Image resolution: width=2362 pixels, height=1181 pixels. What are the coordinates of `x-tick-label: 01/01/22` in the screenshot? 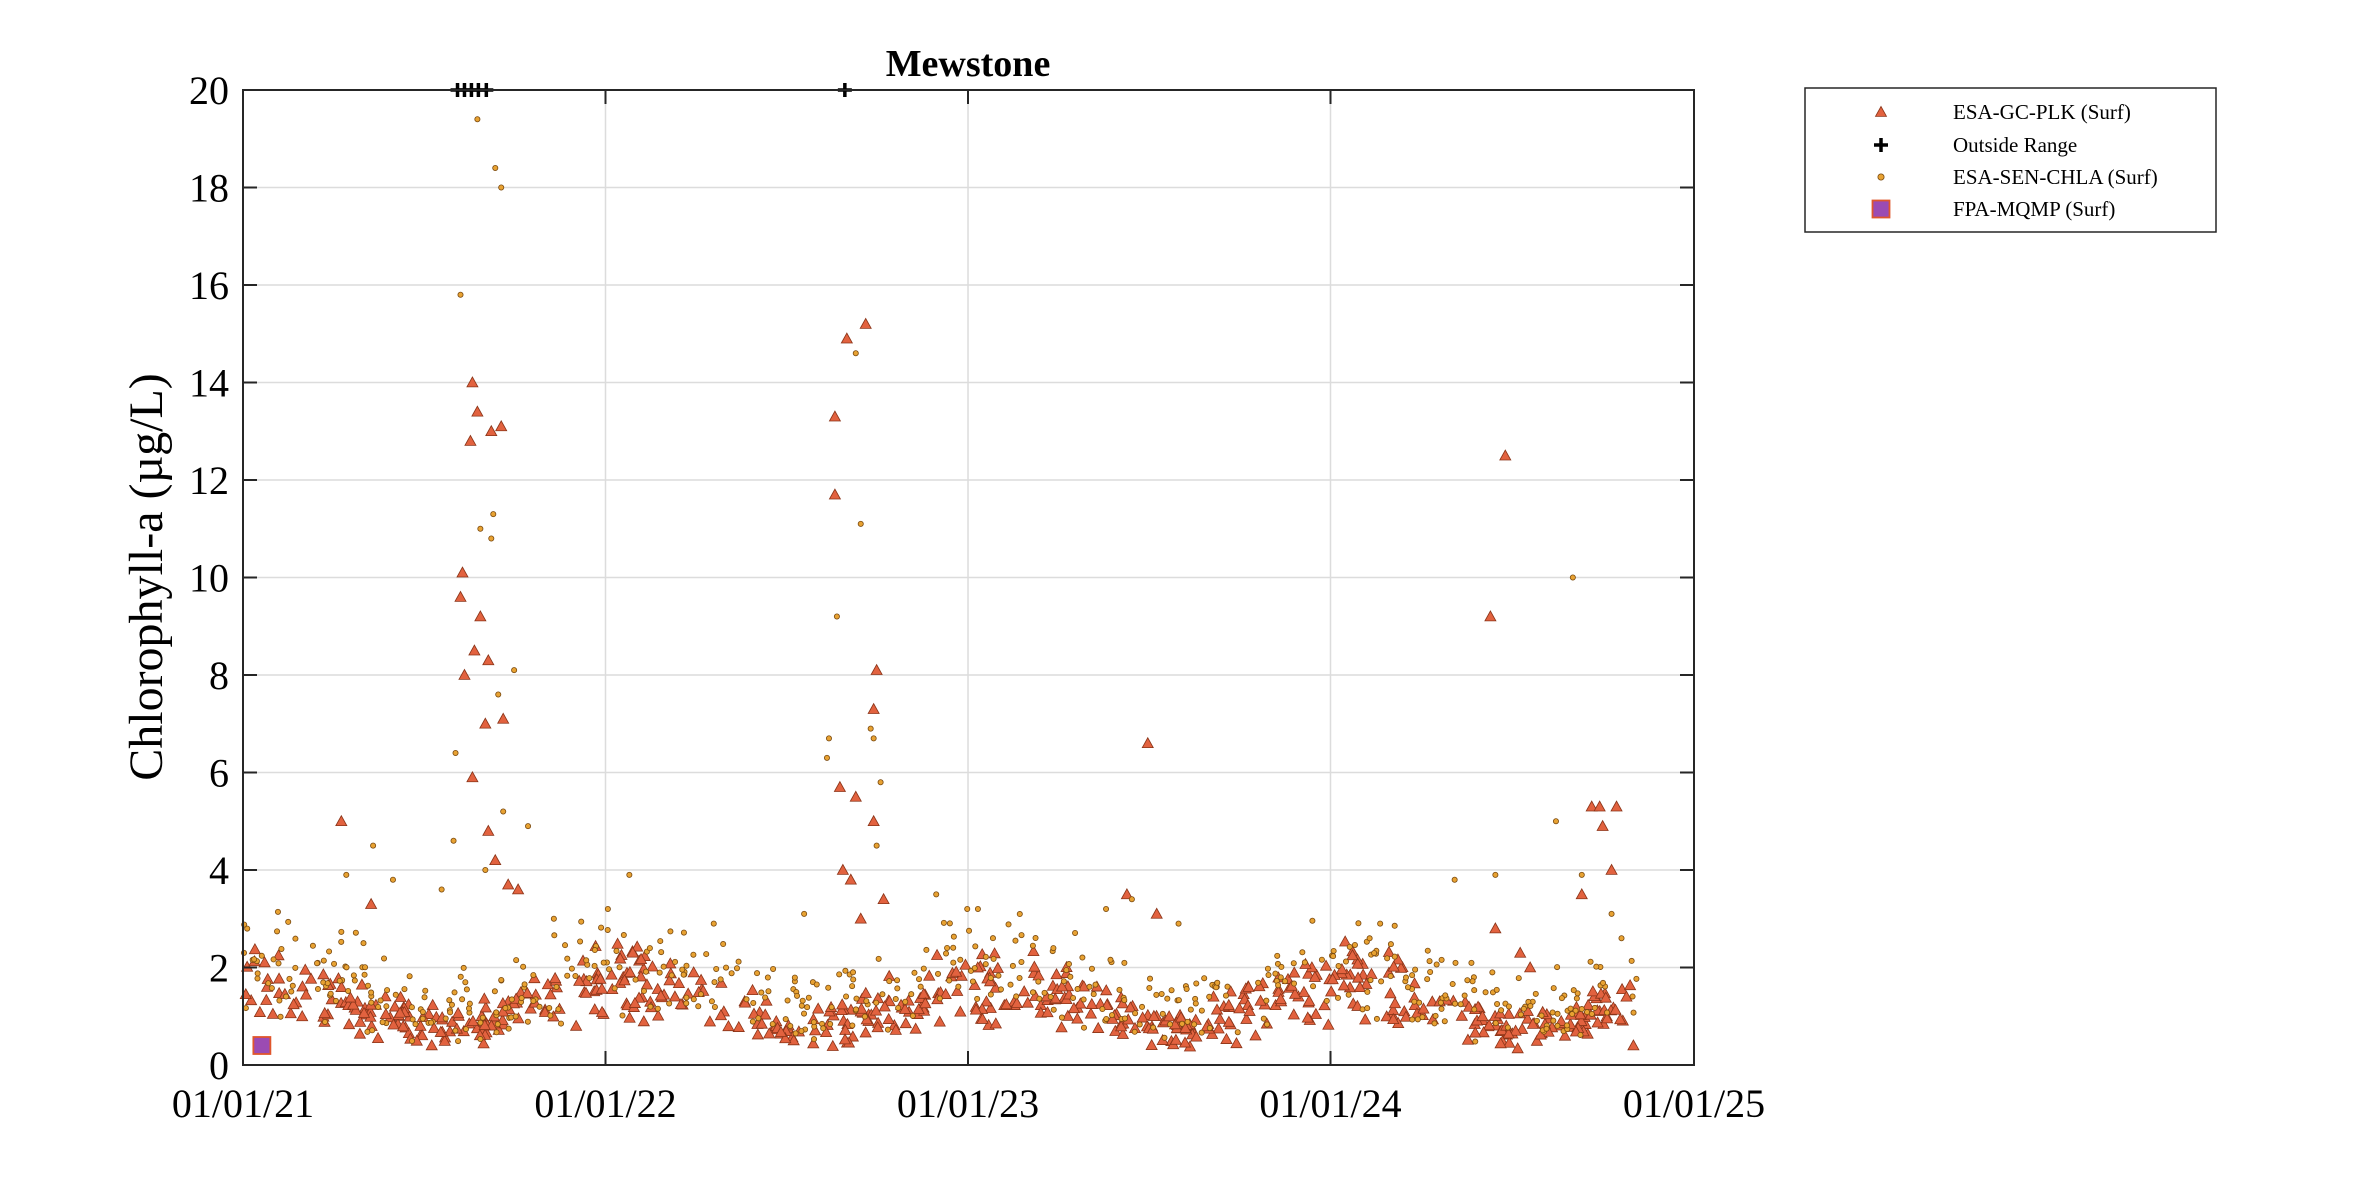 It's located at (605, 1103).